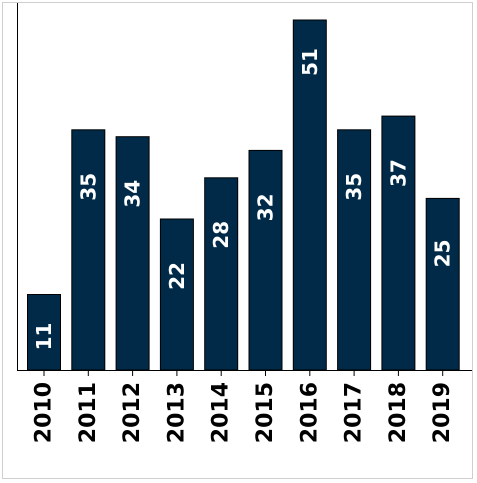 Image resolution: width=477 pixels, height=483 pixels. Describe the element at coordinates (354, 412) in the screenshot. I see `x-tick-label-2017: 2017` at that location.